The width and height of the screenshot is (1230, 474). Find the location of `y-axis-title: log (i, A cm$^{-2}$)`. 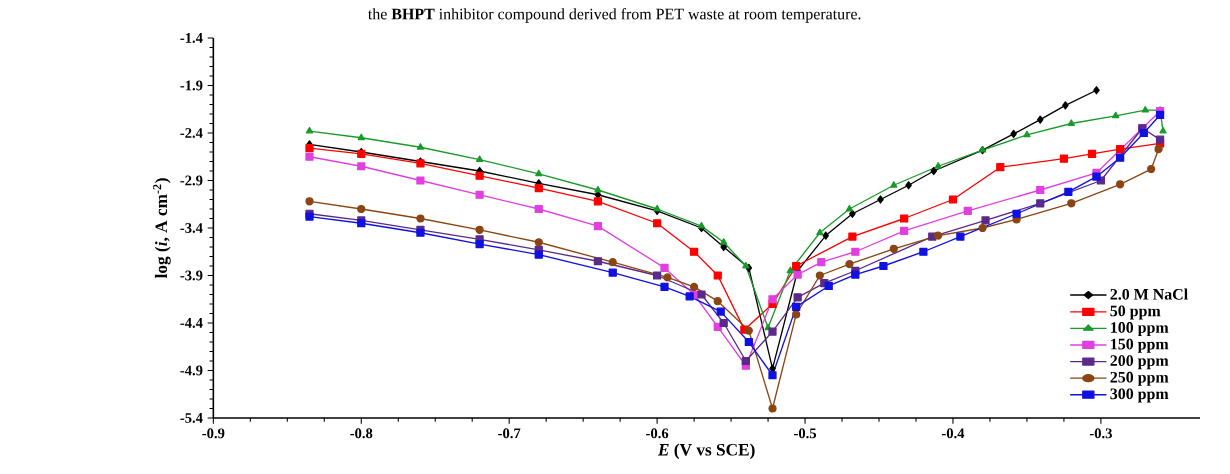

y-axis-title: log (i, A cm$^{-2}$) is located at coordinates (162, 228).